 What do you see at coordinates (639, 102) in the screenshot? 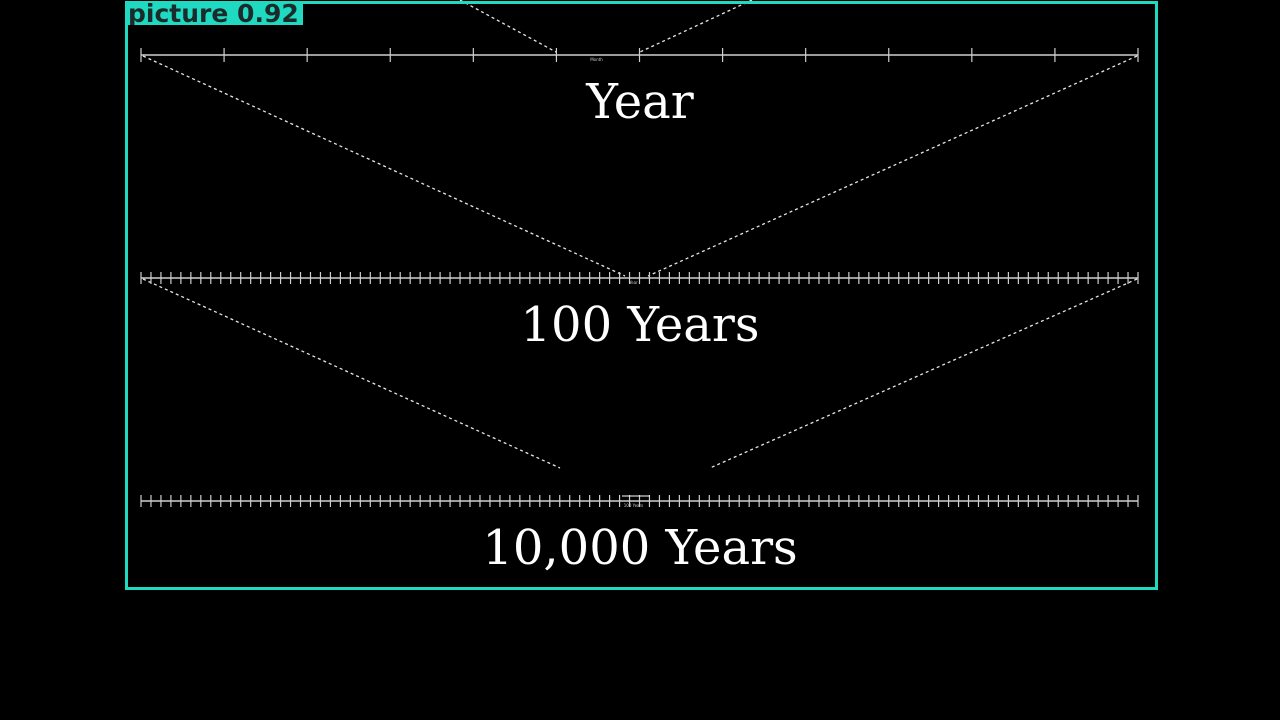
I see `timeline-title: Year` at bounding box center [639, 102].